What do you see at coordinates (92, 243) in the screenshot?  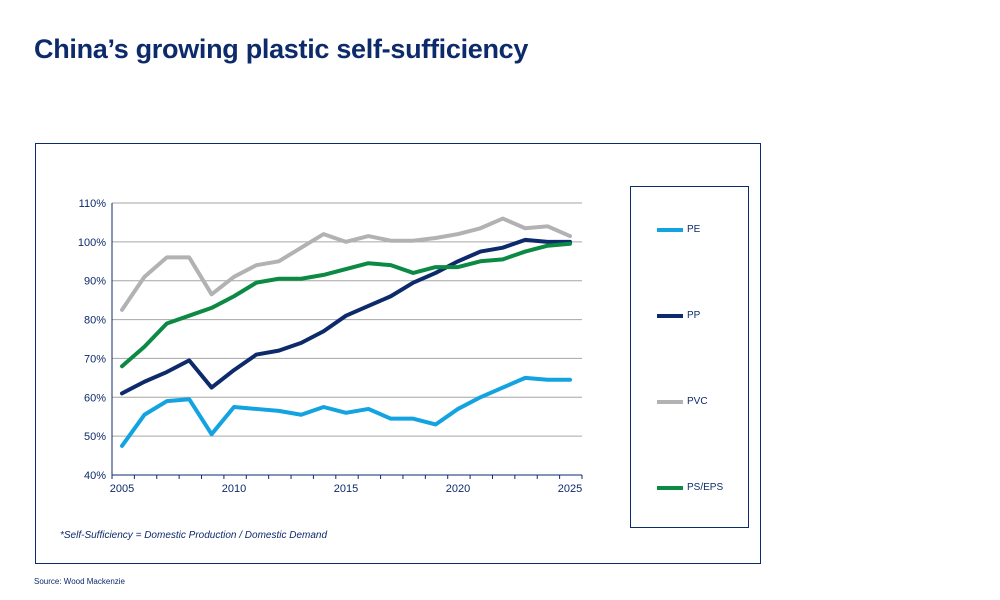 I see `y-tick-label: 100%` at bounding box center [92, 243].